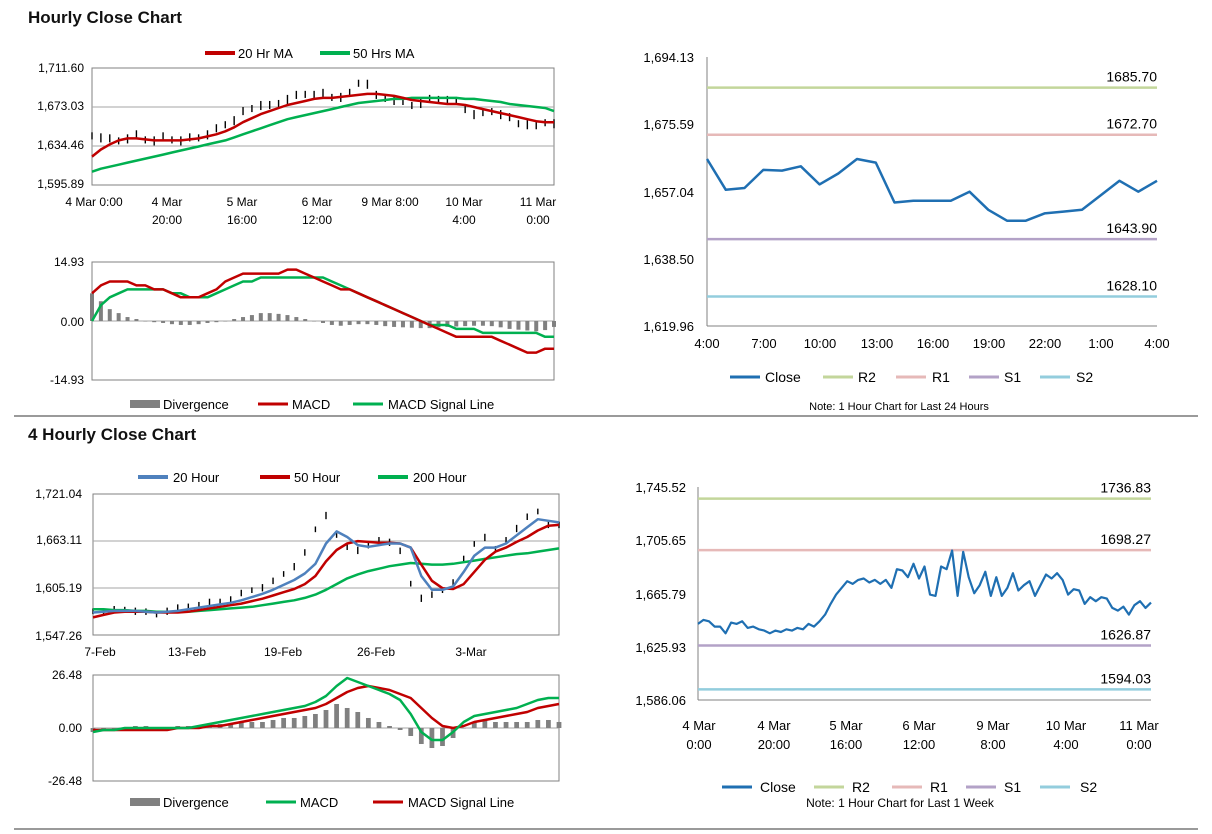 The height and width of the screenshot is (834, 1212). I want to click on hourly-price-plot, so click(323, 126).